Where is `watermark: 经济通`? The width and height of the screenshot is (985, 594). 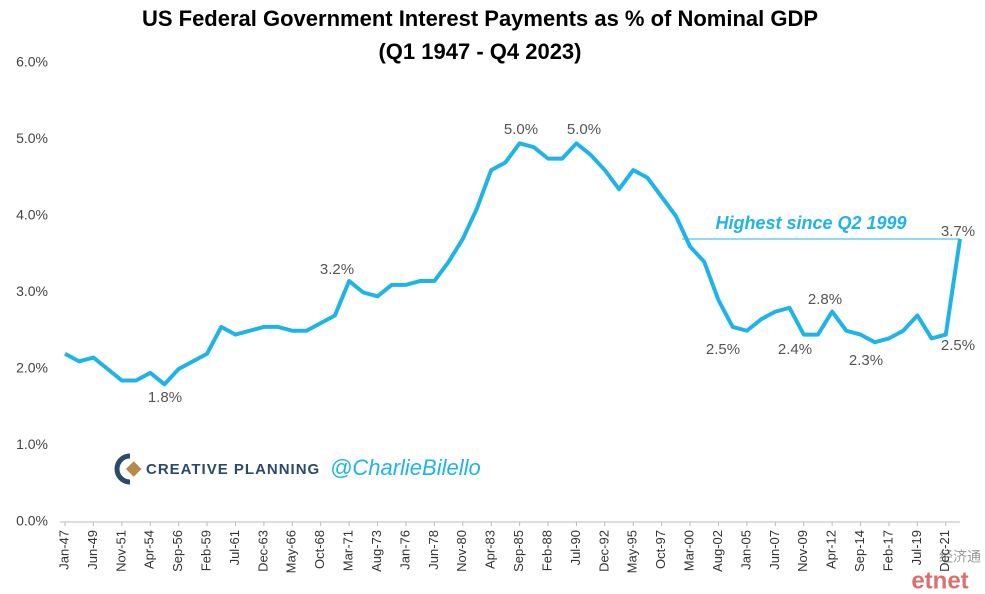 watermark: 经济通 is located at coordinates (960, 557).